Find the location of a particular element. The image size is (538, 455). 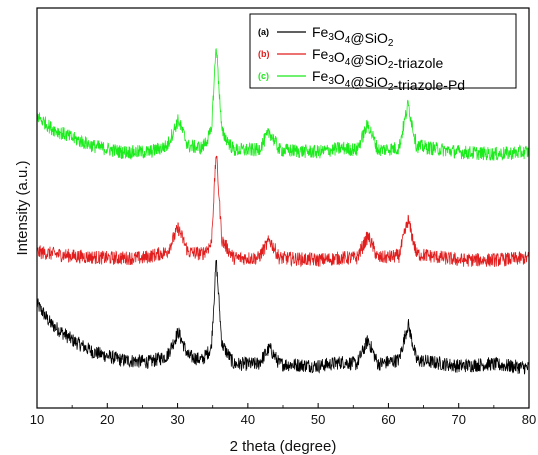

x-tick-label-50: 50 is located at coordinates (318, 419).